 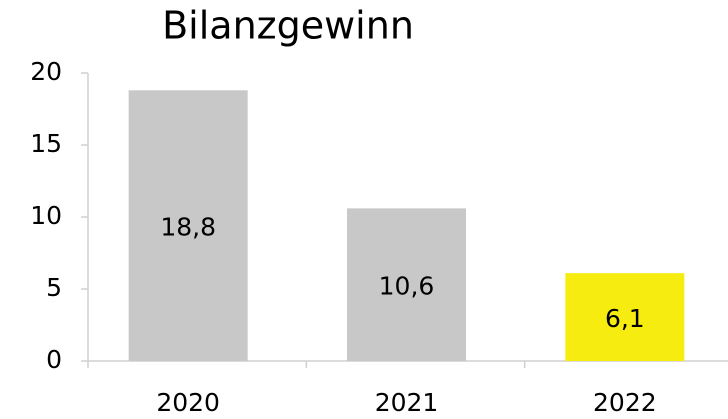 I want to click on chart-title: Bilanzgewinn, so click(x=288, y=26).